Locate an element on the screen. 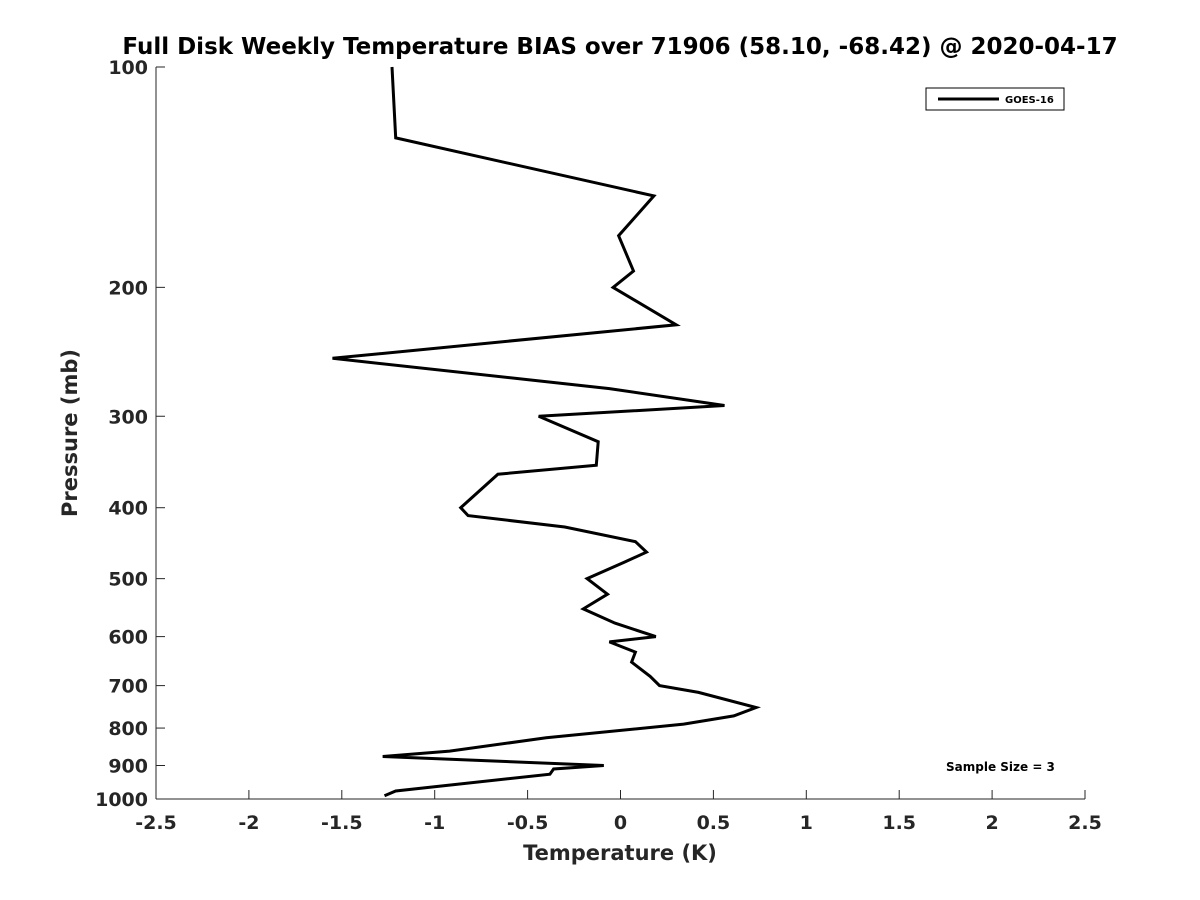  x-tick-label: -0.5 is located at coordinates (528, 823).